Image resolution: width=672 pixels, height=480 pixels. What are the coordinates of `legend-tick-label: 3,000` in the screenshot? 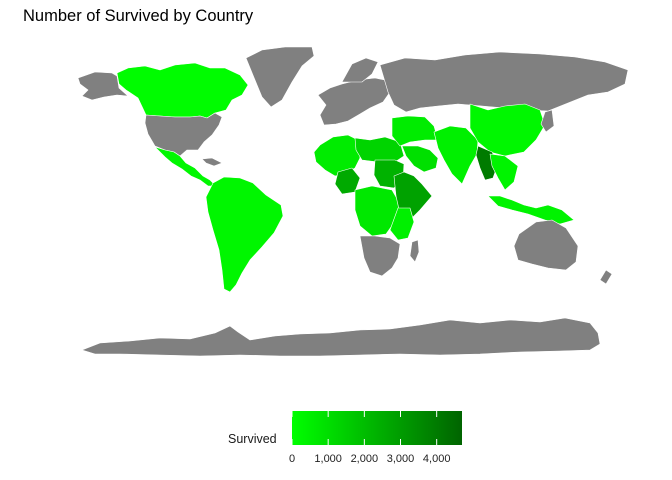 It's located at (400, 459).